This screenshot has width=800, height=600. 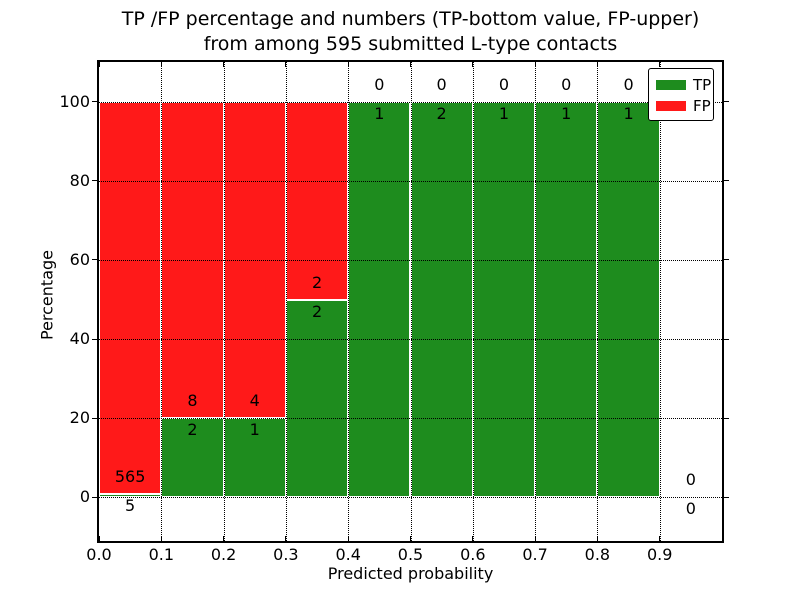 What do you see at coordinates (74, 101) in the screenshot?
I see `y-tick-label: 100` at bounding box center [74, 101].